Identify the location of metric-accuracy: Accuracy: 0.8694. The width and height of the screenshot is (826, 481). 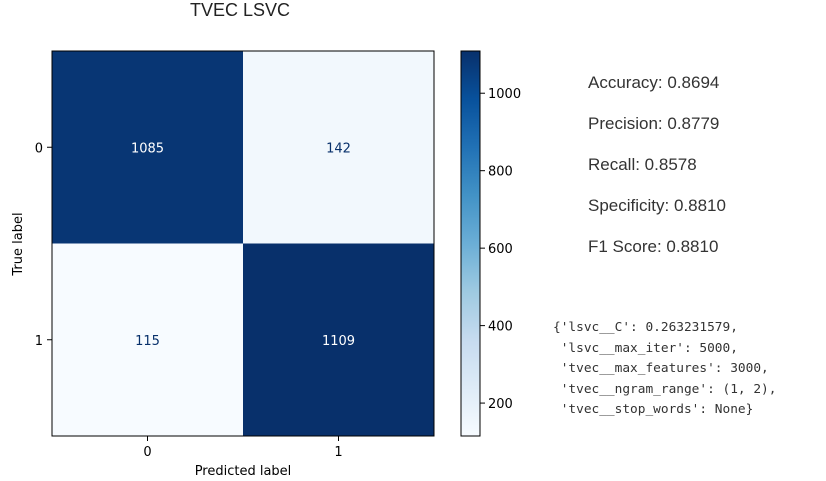
(654, 82).